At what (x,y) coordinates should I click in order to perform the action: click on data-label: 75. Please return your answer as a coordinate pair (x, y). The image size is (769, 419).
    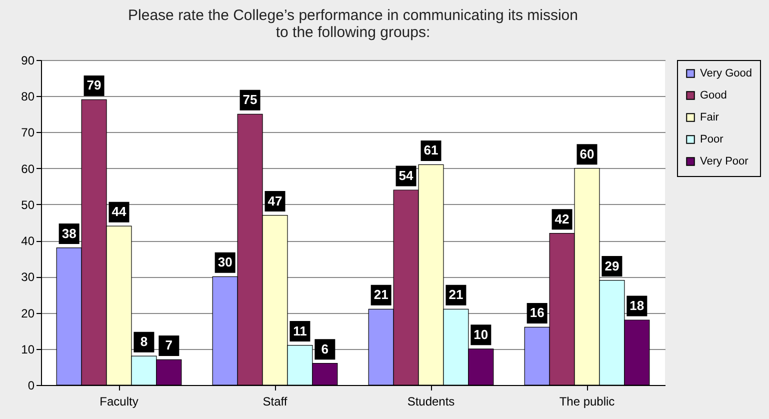
    Looking at the image, I should click on (250, 100).